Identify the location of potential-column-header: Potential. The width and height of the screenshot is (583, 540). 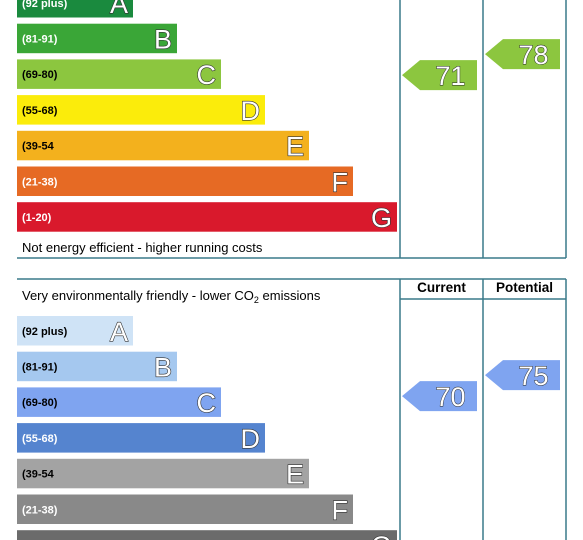
(524, 287).